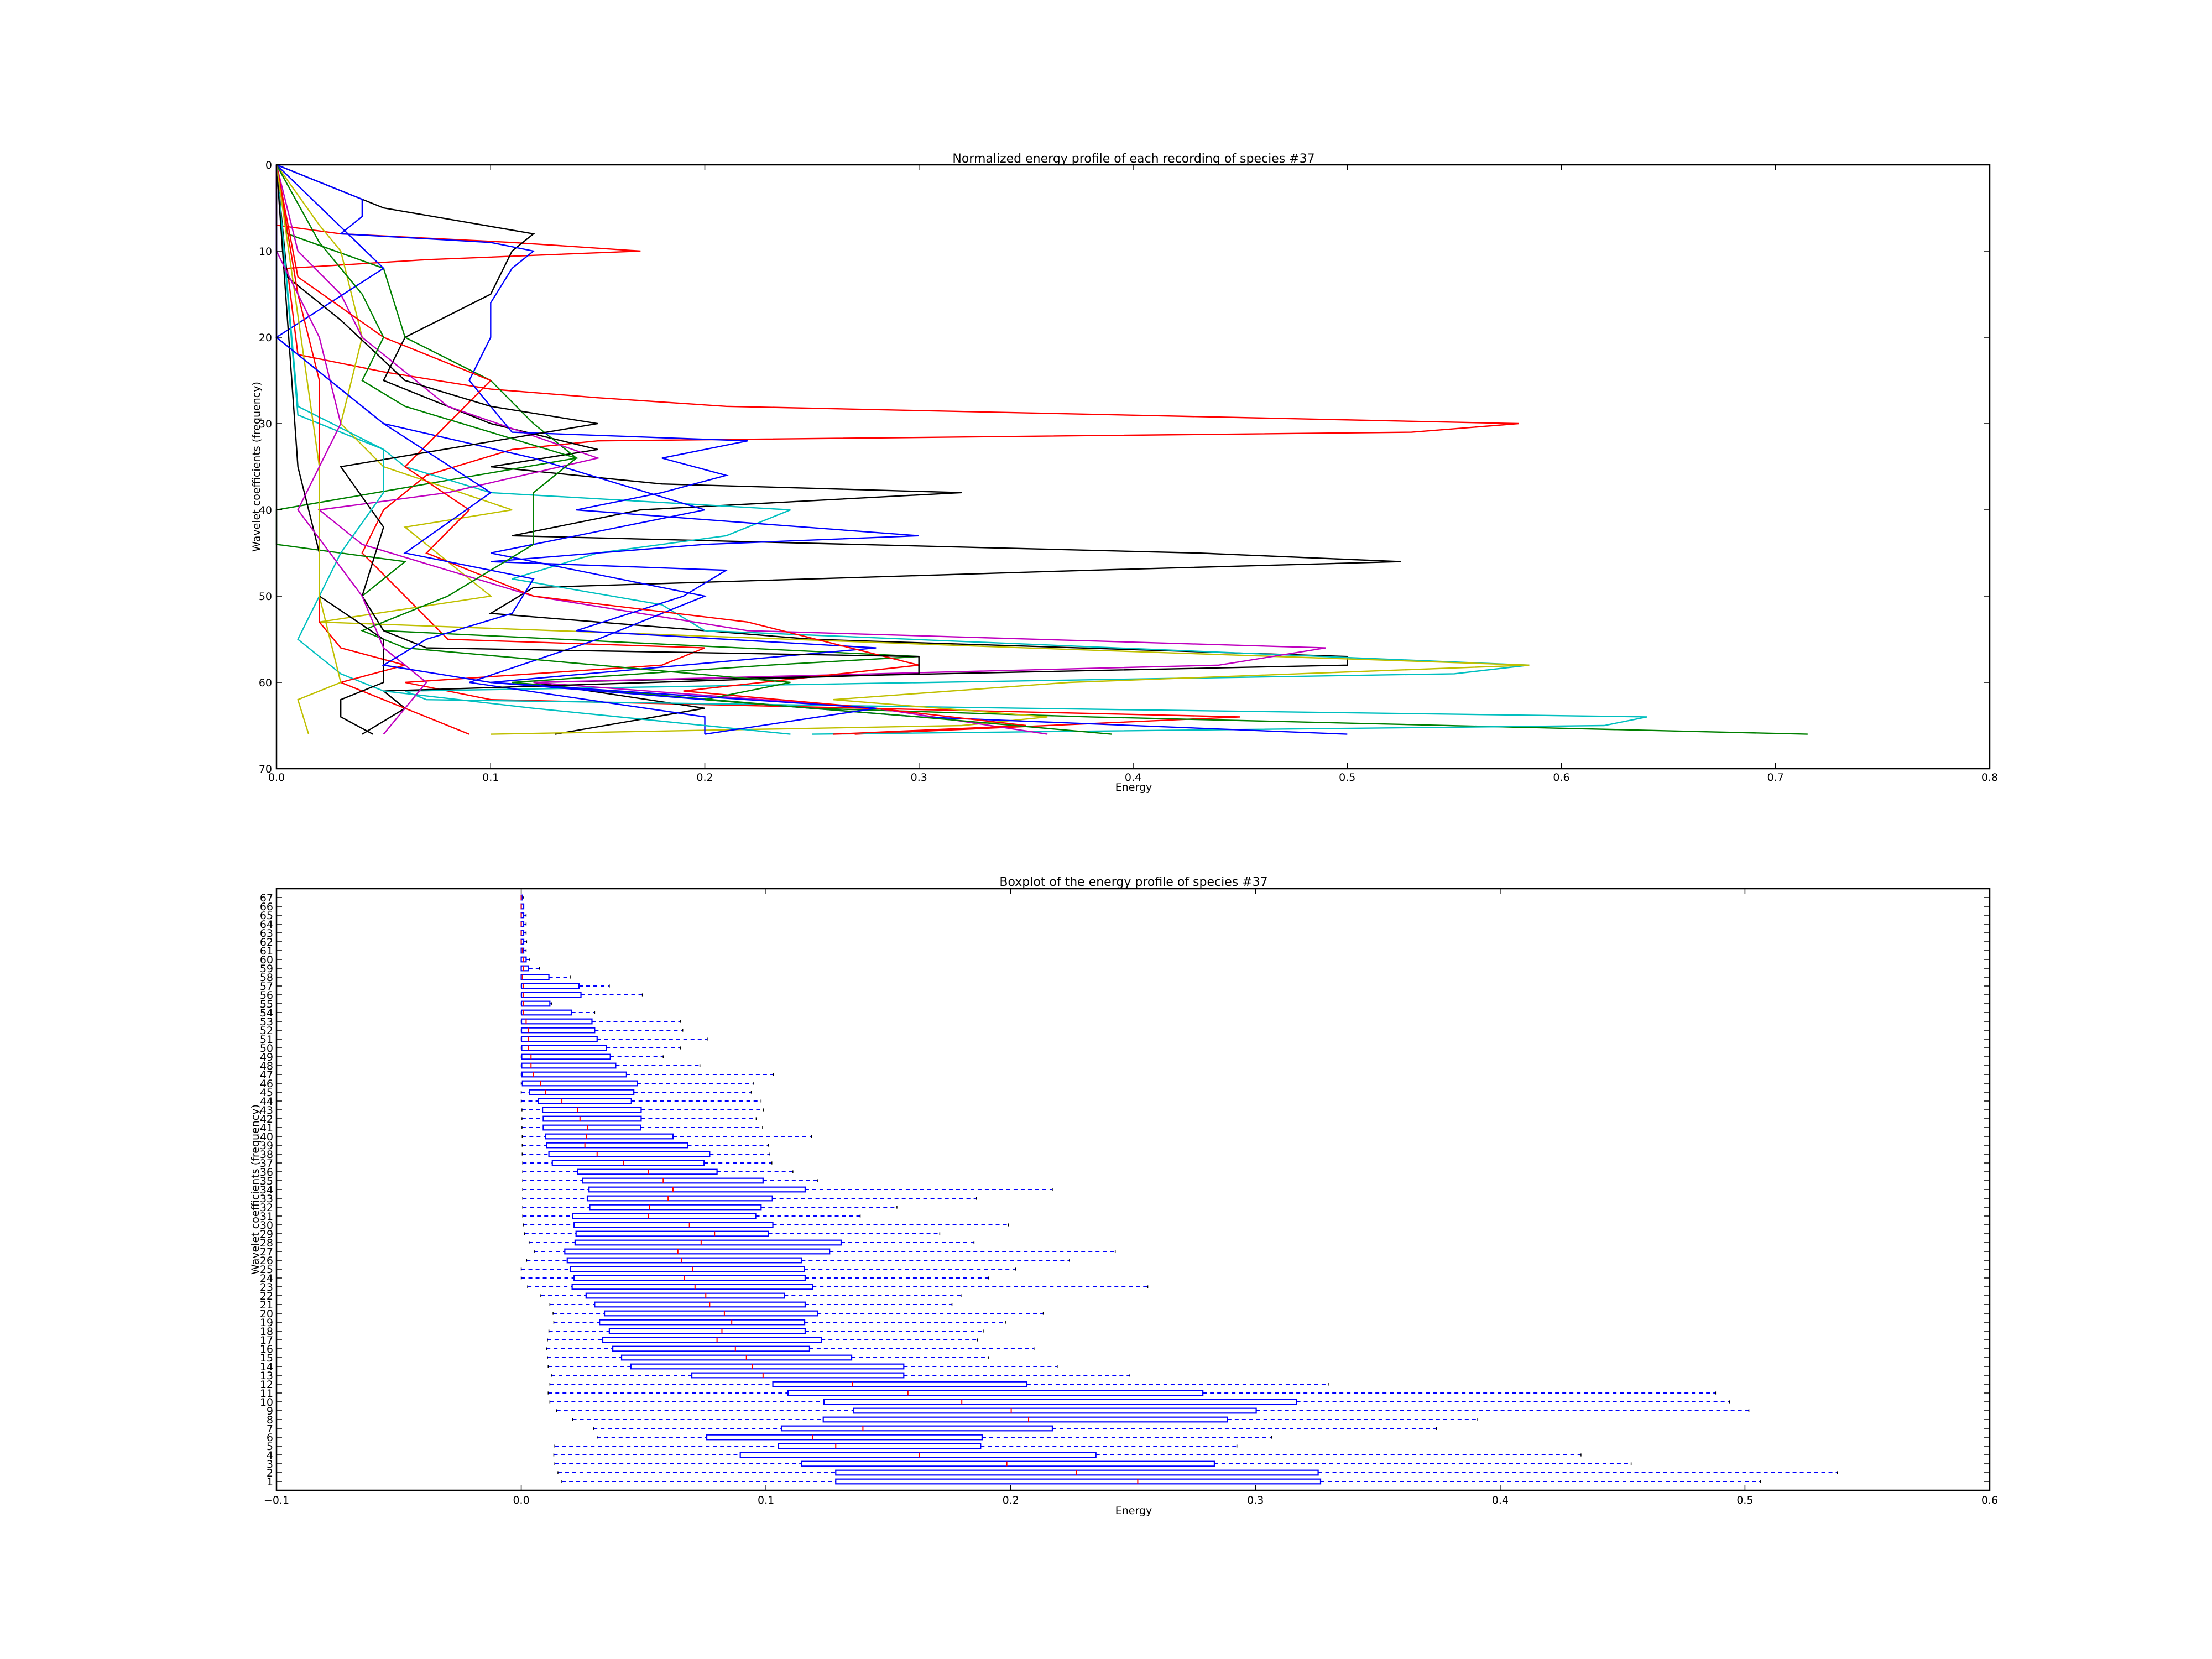  What do you see at coordinates (1776, 778) in the screenshot?
I see `x-tick-label: 0.7` at bounding box center [1776, 778].